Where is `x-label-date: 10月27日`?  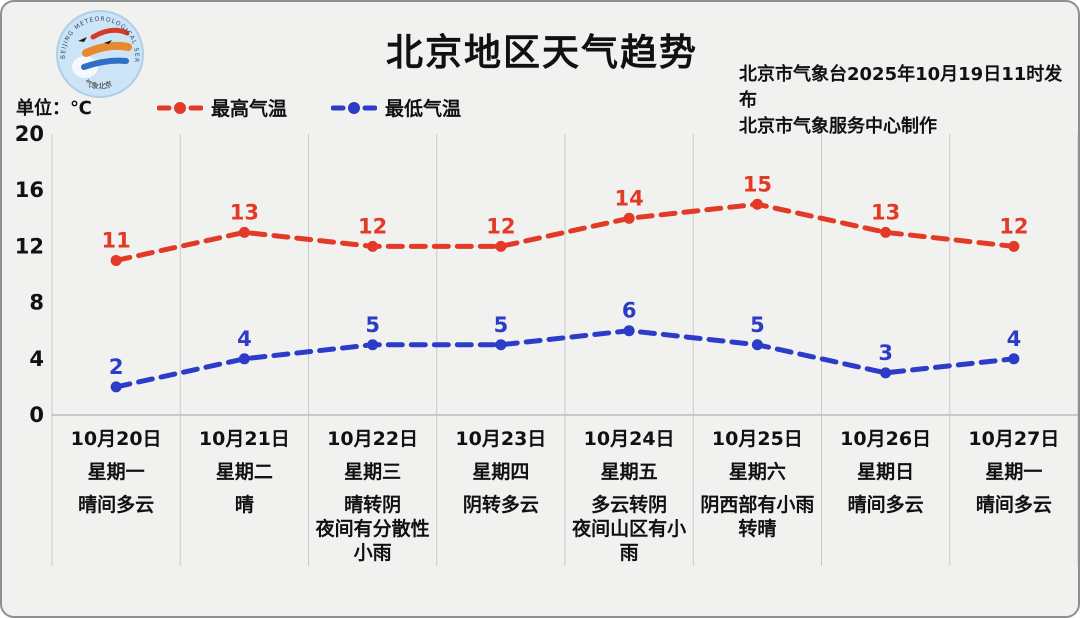 x-label-date: 10月27日 is located at coordinates (1013, 439).